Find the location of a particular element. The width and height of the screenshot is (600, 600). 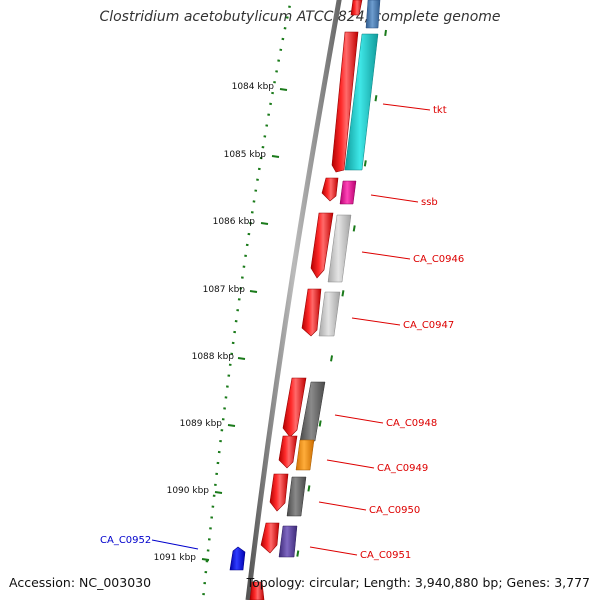

accession-text: Accession: NC_003030 is located at coordinates (80, 582).